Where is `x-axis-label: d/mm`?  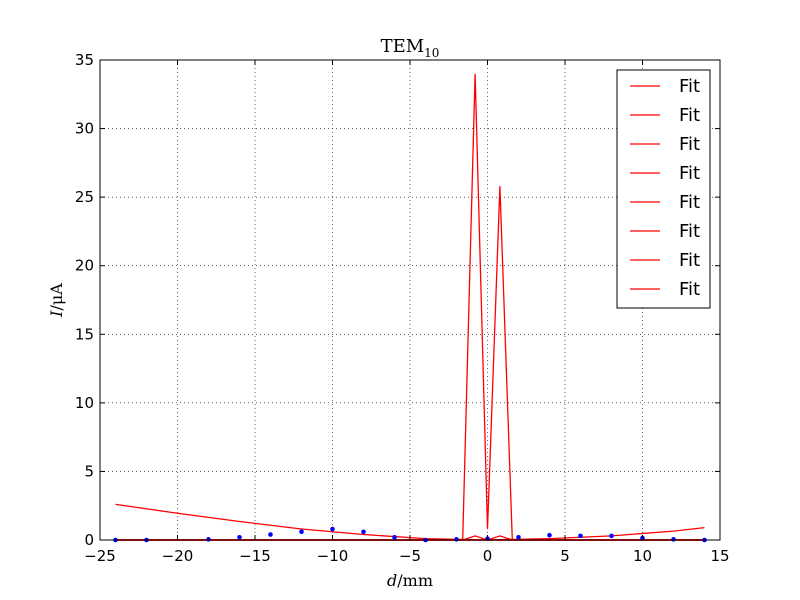 x-axis-label: d/mm is located at coordinates (410, 580).